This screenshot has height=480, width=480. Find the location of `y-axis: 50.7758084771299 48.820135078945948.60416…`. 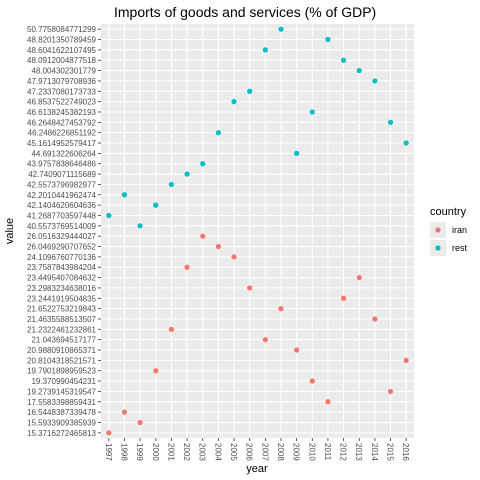

y-axis: 50.7758084771299 48.820135078945948.60416… is located at coordinates (64, 231).